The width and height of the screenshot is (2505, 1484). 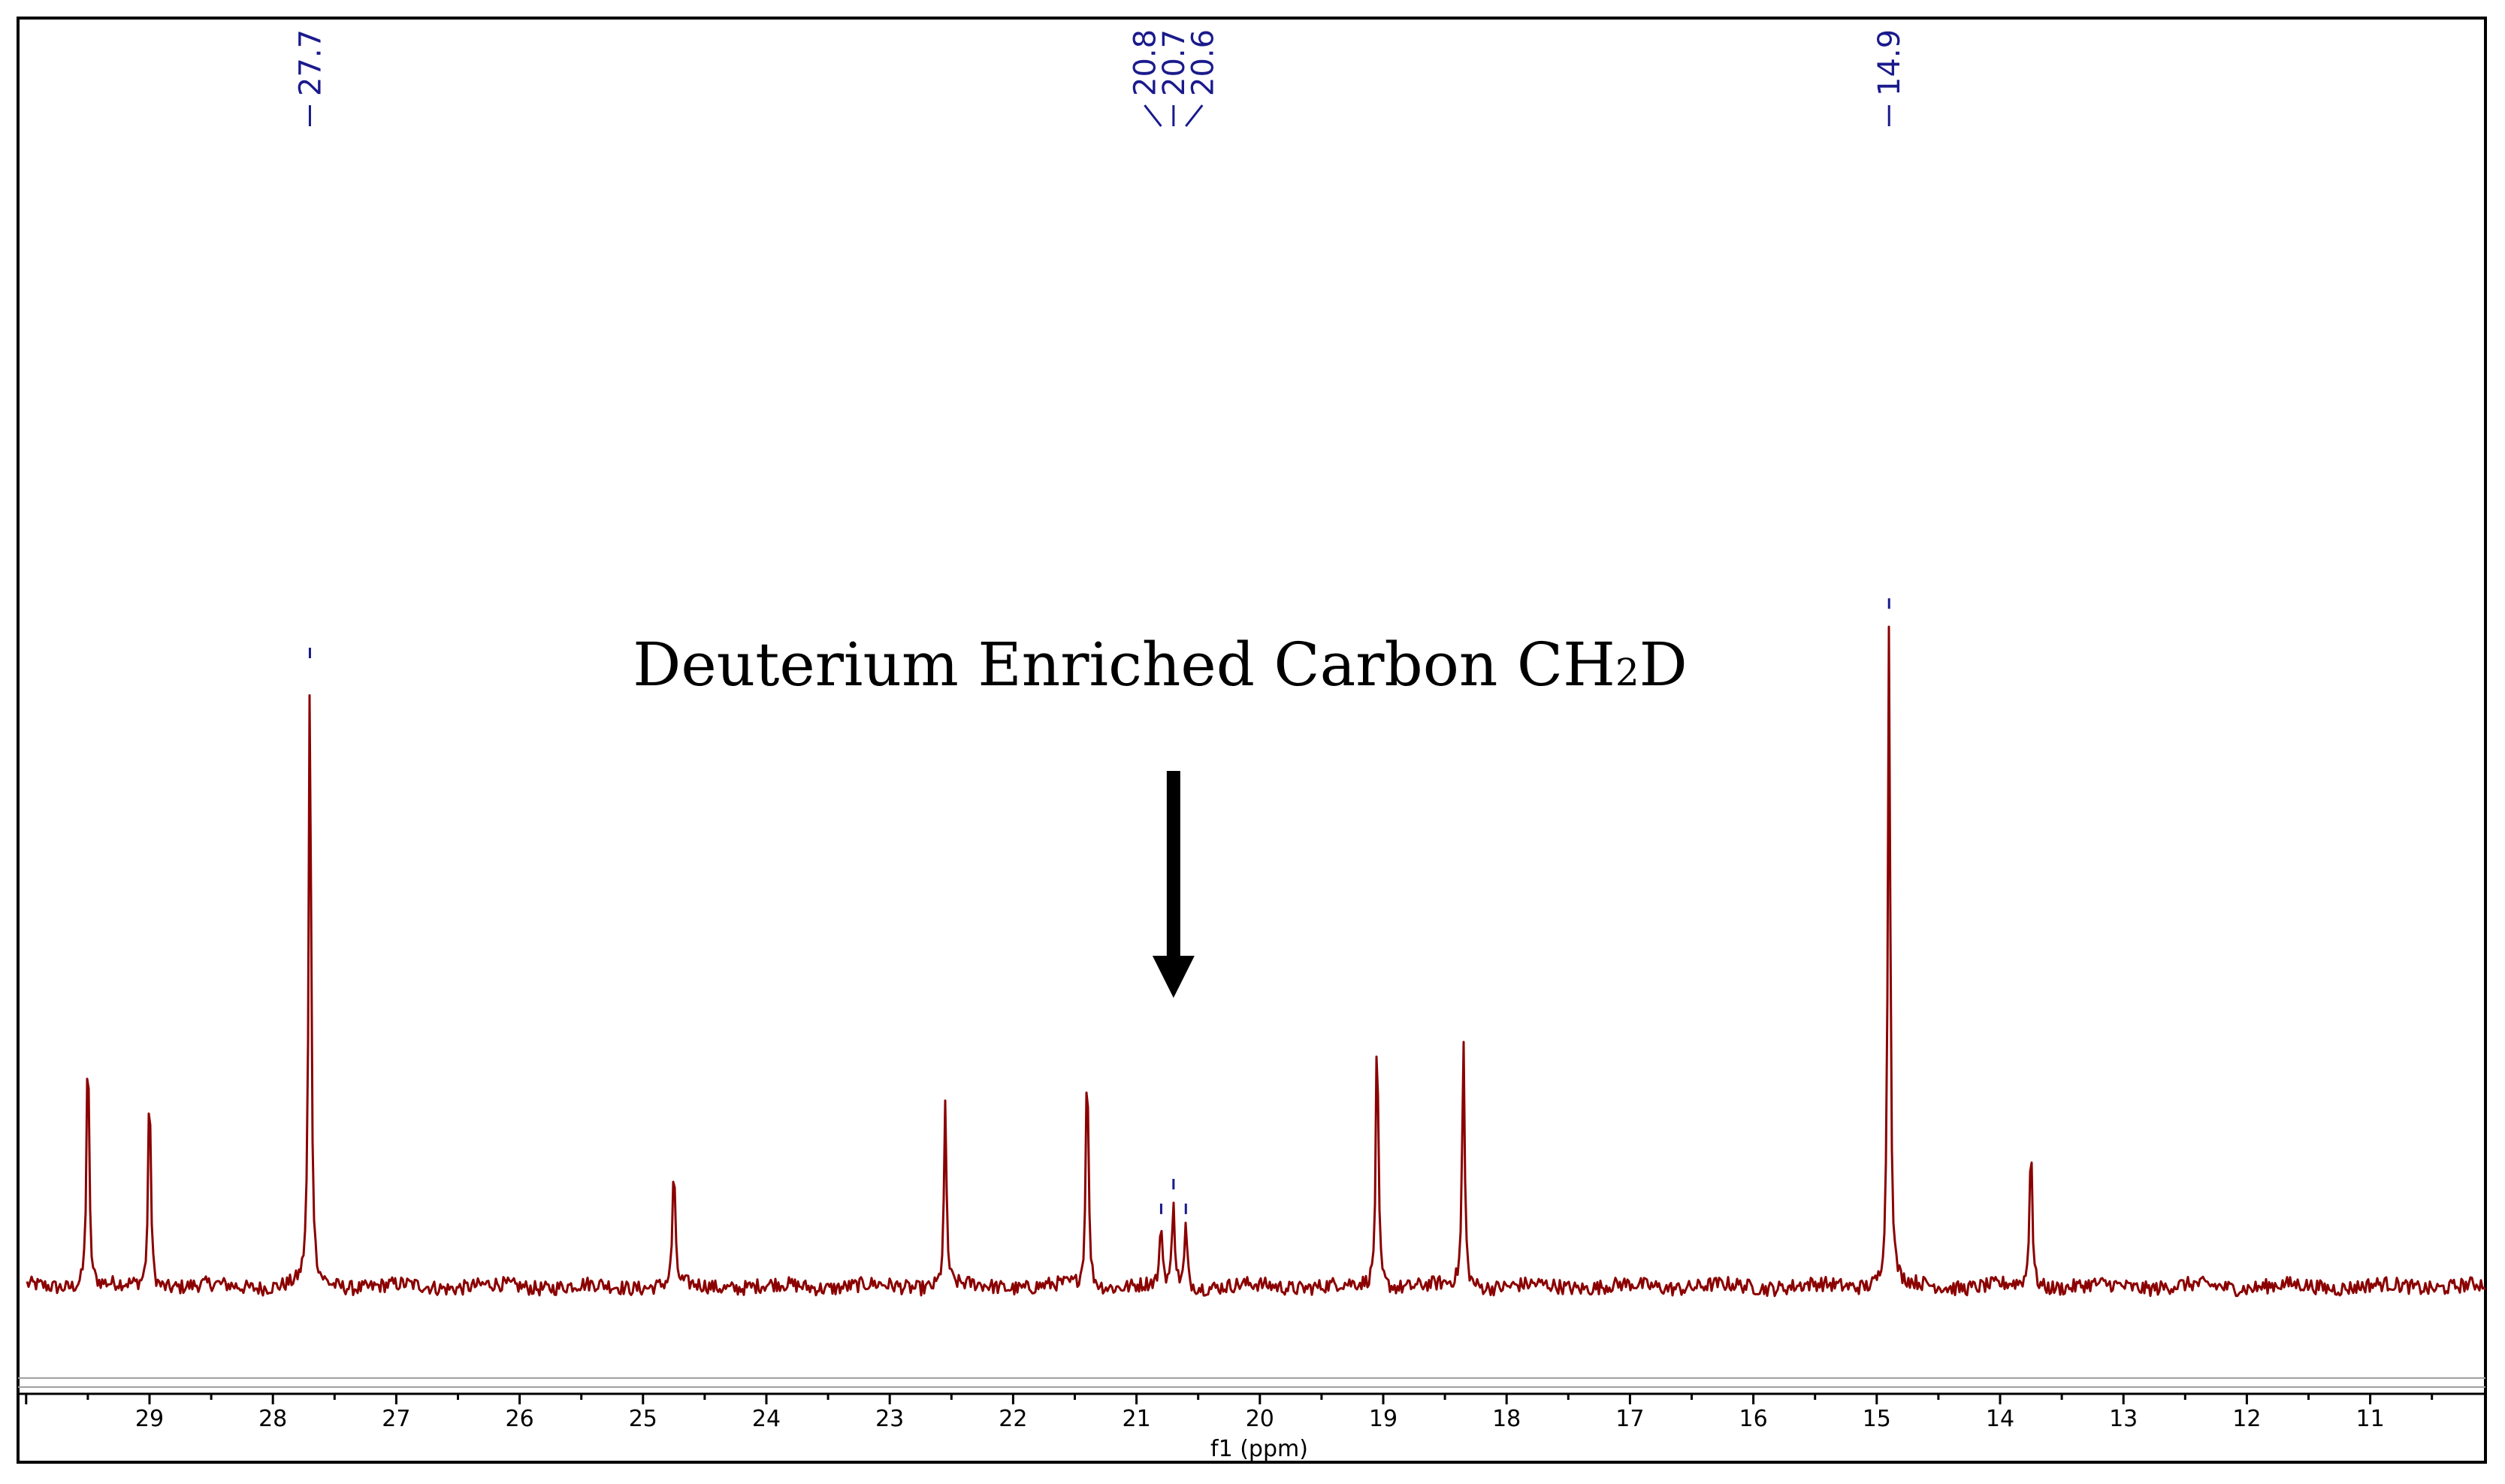 What do you see at coordinates (1145, 621) in the screenshot?
I see `peak-label: 20.8` at bounding box center [1145, 621].